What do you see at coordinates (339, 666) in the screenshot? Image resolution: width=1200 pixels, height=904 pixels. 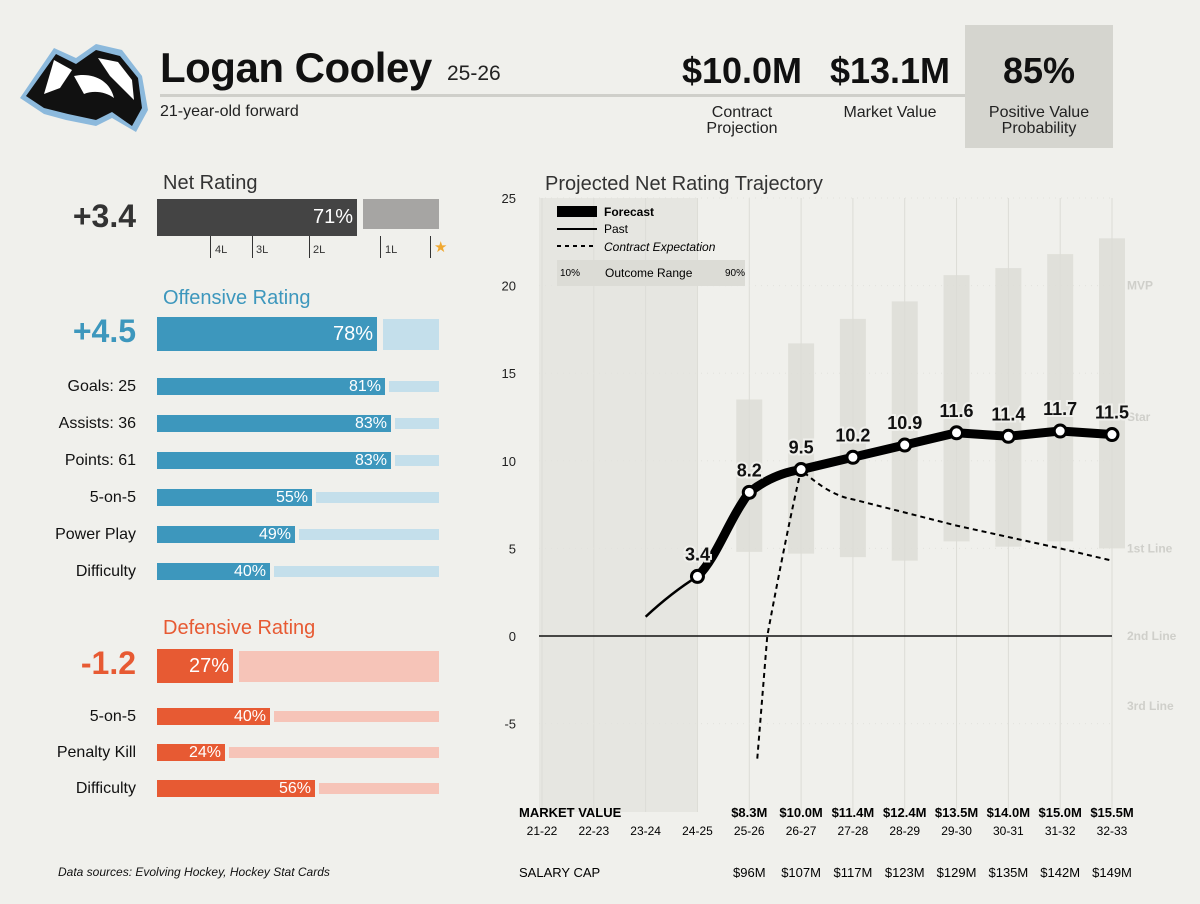 I see `defensive-rating-bar-rest` at bounding box center [339, 666].